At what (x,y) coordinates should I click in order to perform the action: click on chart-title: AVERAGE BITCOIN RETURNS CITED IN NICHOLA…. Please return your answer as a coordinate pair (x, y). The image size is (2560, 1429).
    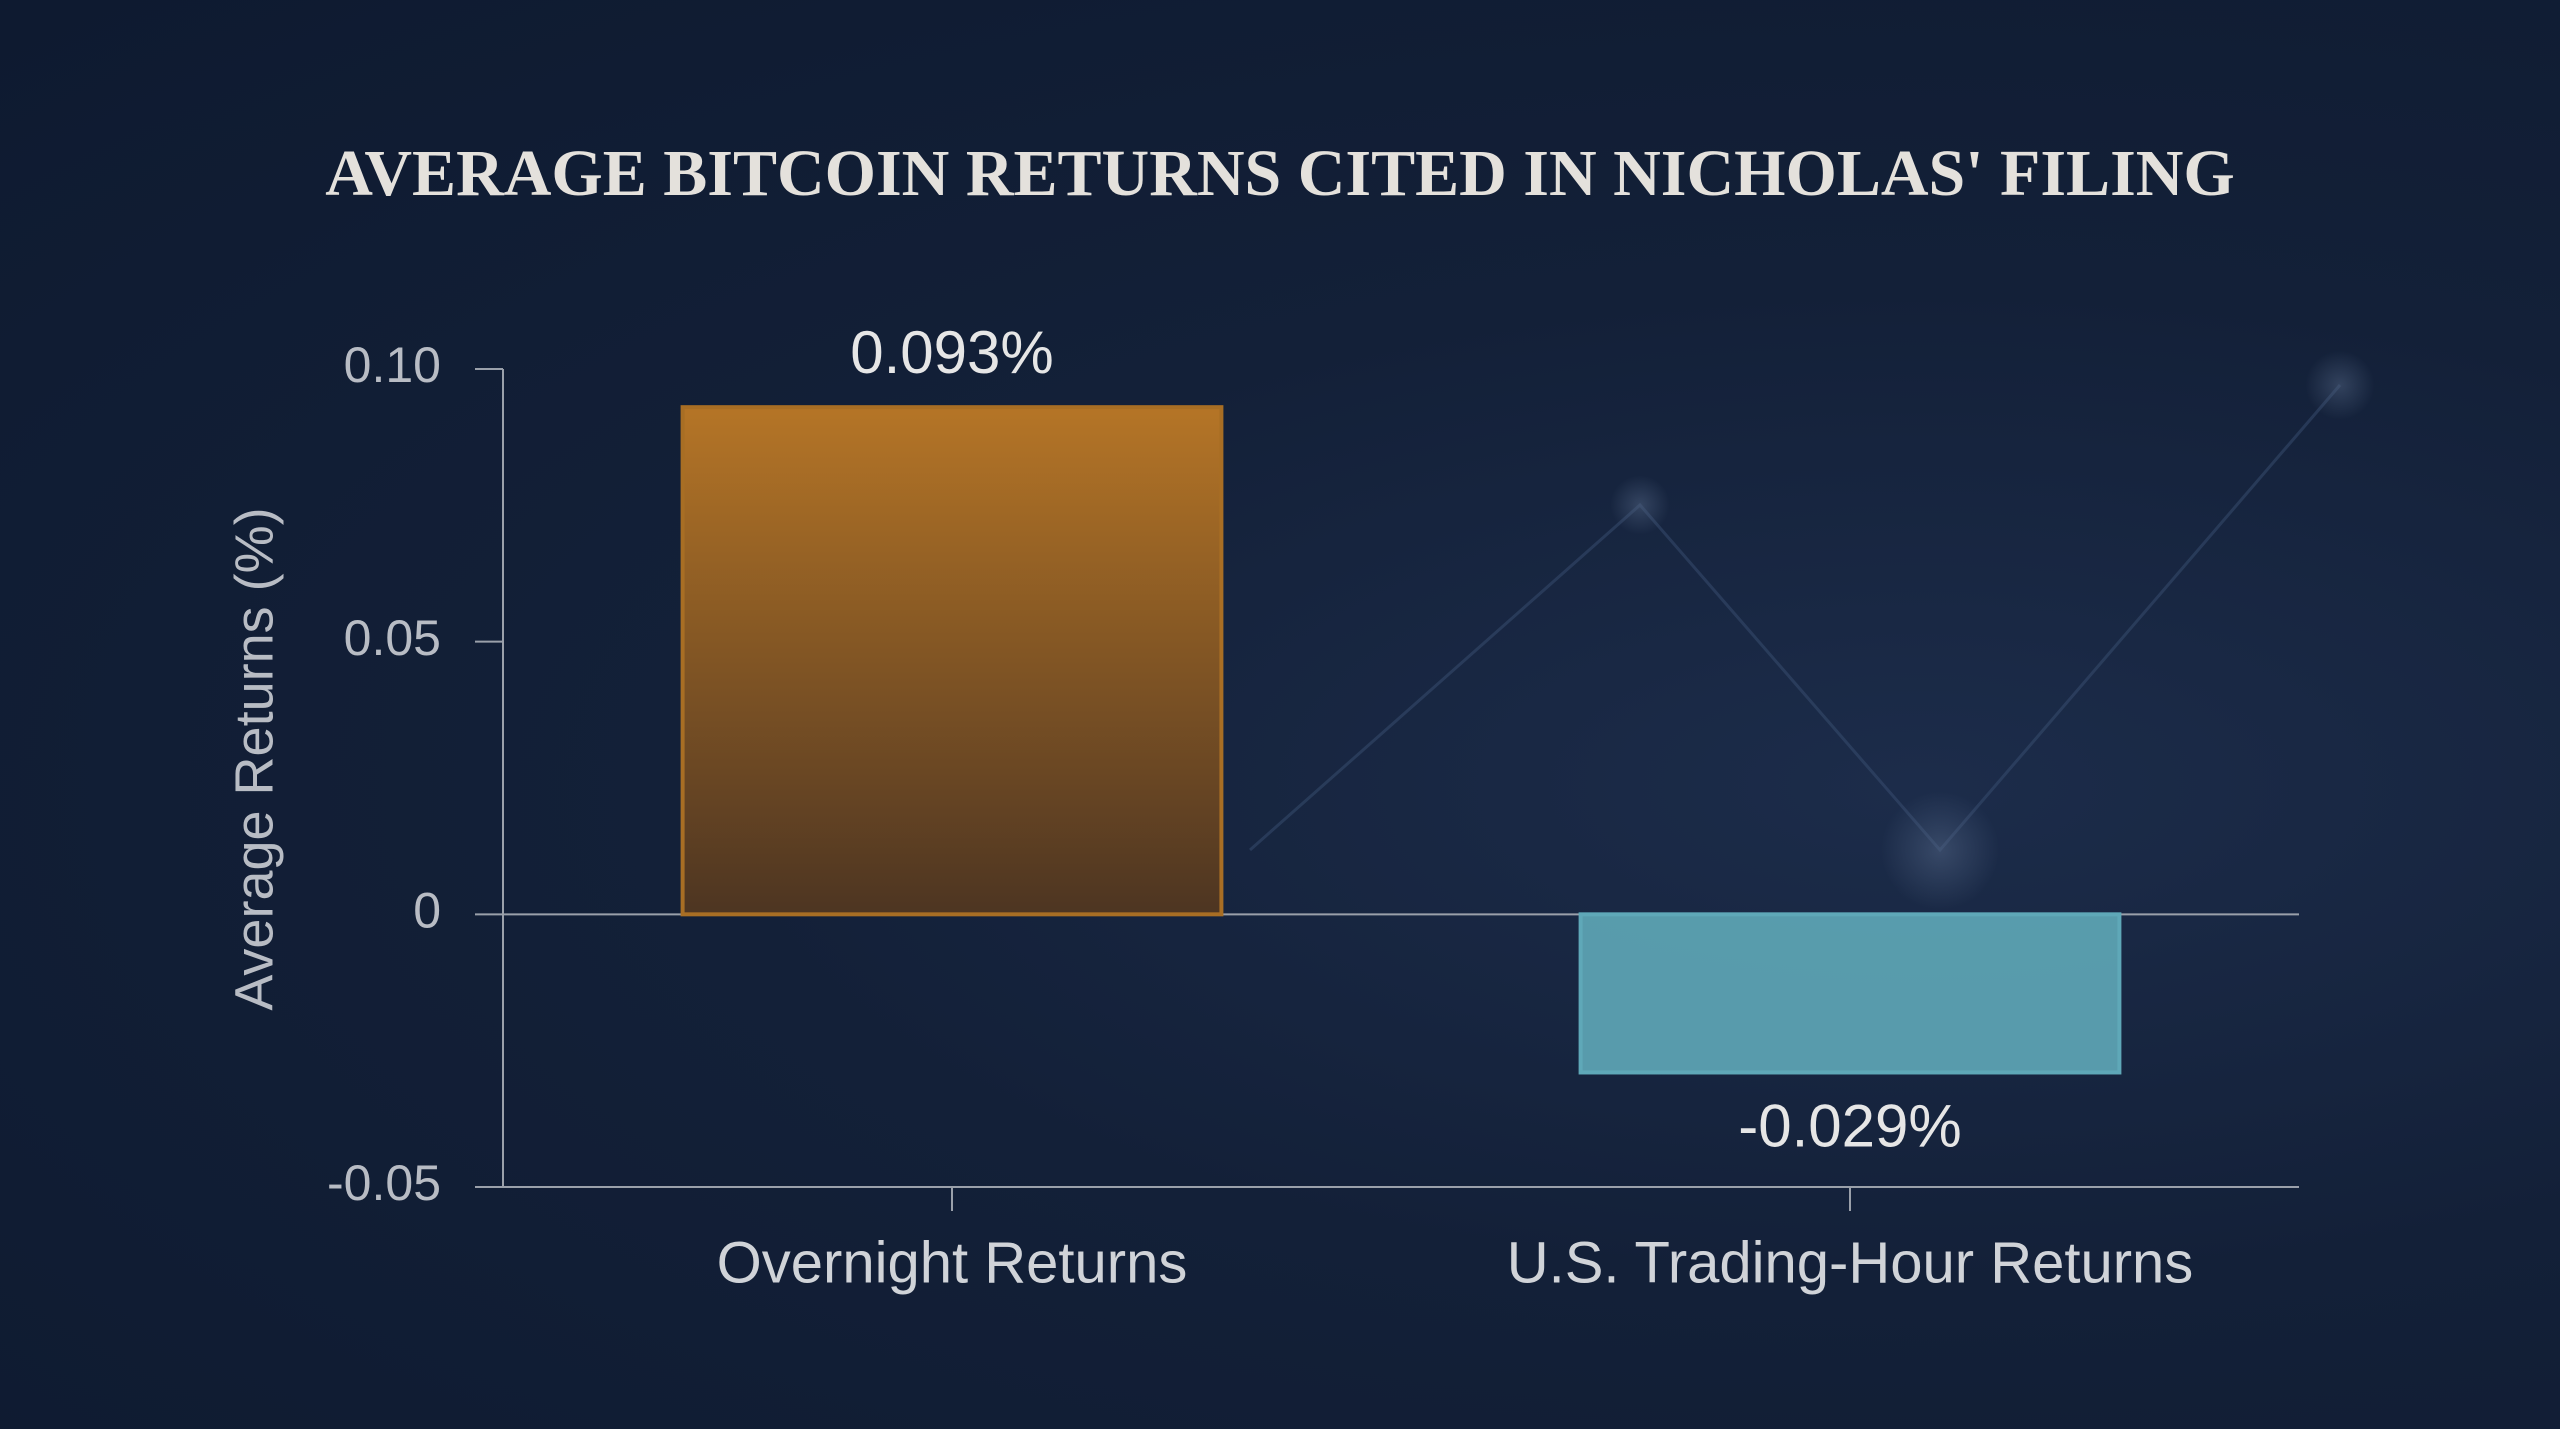
    Looking at the image, I should click on (1280, 173).